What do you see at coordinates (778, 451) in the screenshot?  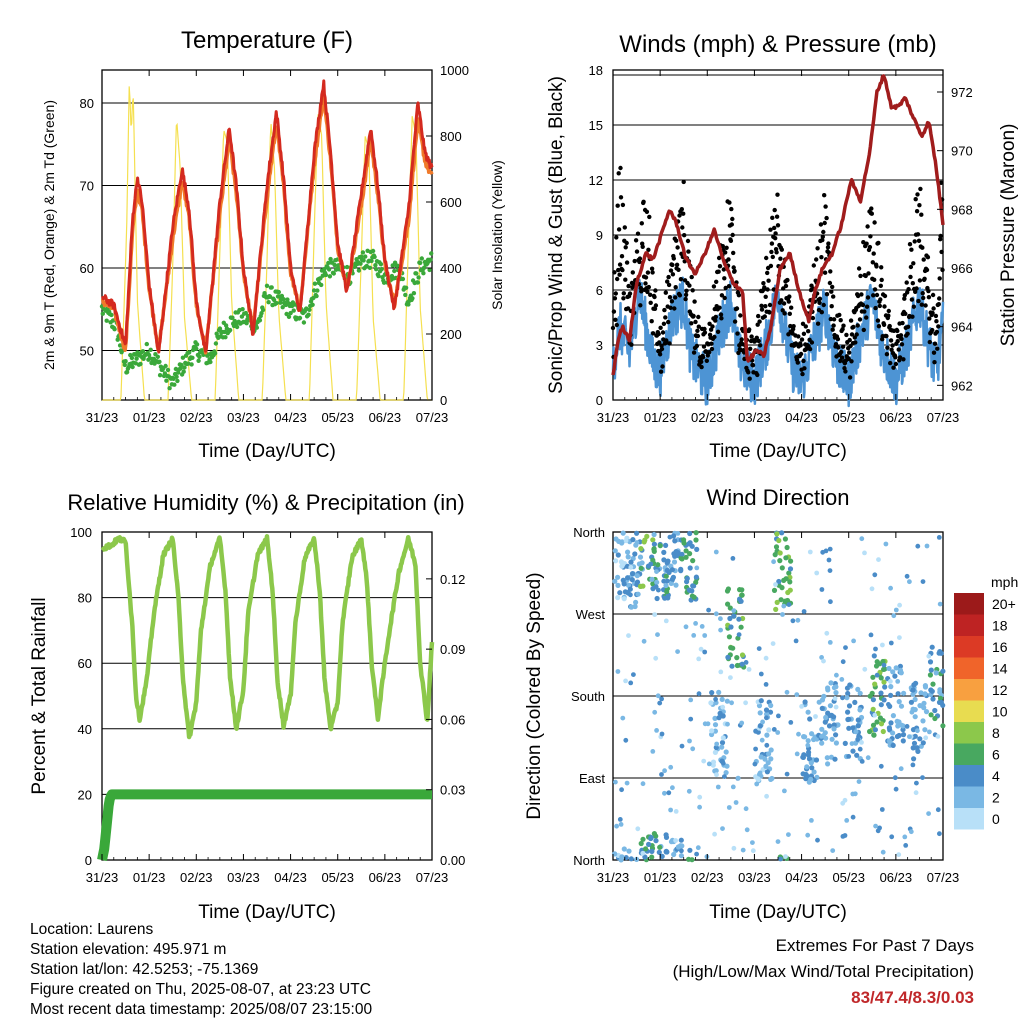 I see `winds-xlabel: Time (Day/UTC)` at bounding box center [778, 451].